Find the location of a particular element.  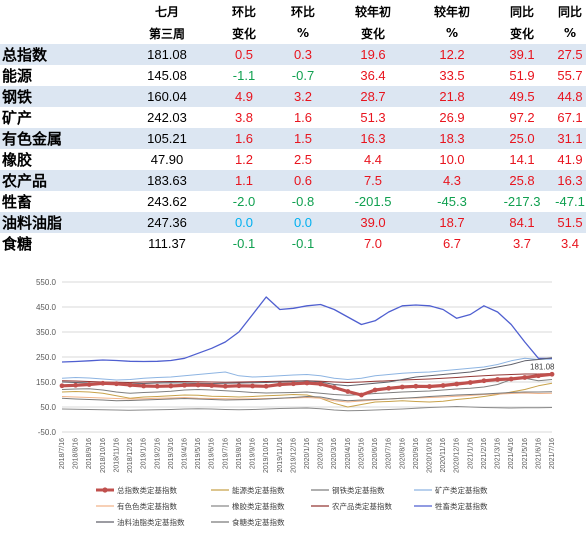

x-tick-label: 2021/6/16 is located at coordinates (538, 453).